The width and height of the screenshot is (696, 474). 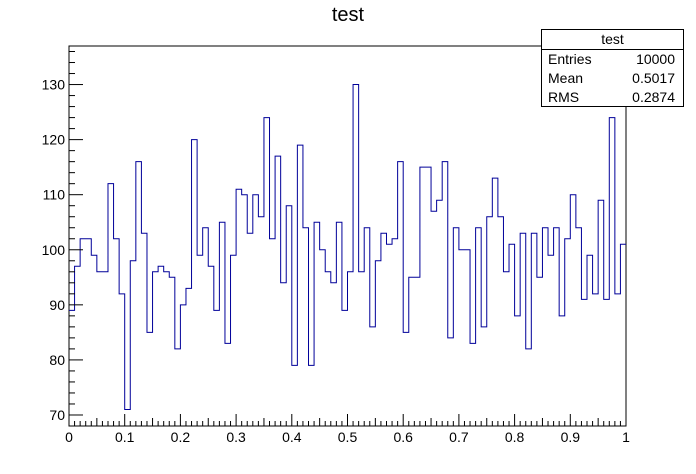 What do you see at coordinates (515, 437) in the screenshot?
I see `x-tick-label: 0.8` at bounding box center [515, 437].